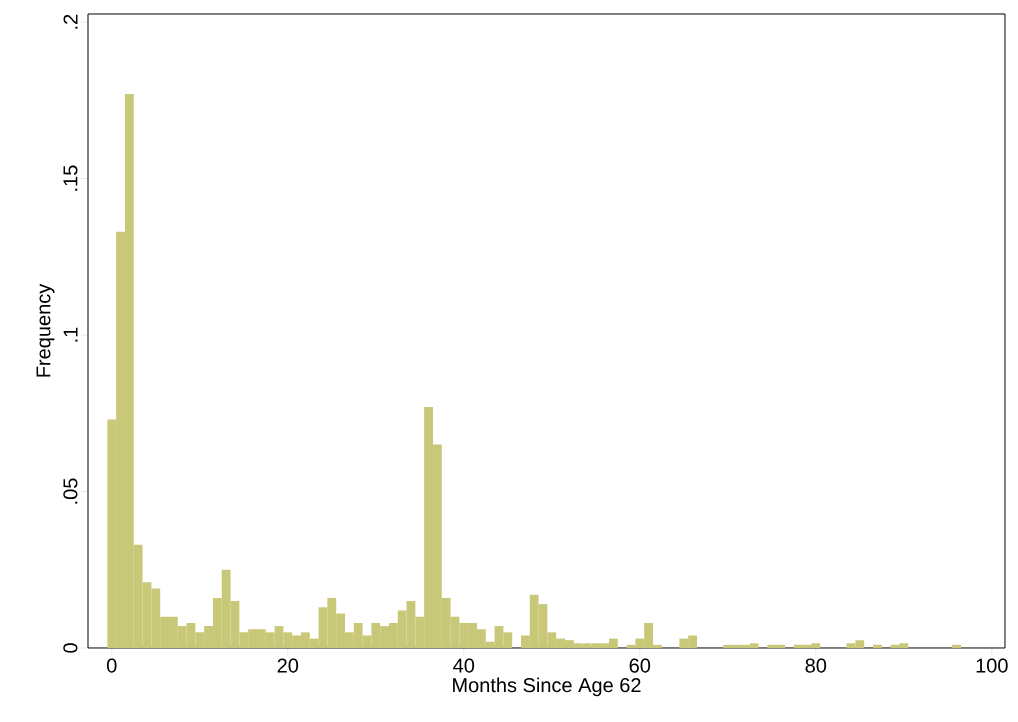 Image resolution: width=1018 pixels, height=722 pixels. What do you see at coordinates (70, 21) in the screenshot?
I see `y-tick-label: .2` at bounding box center [70, 21].